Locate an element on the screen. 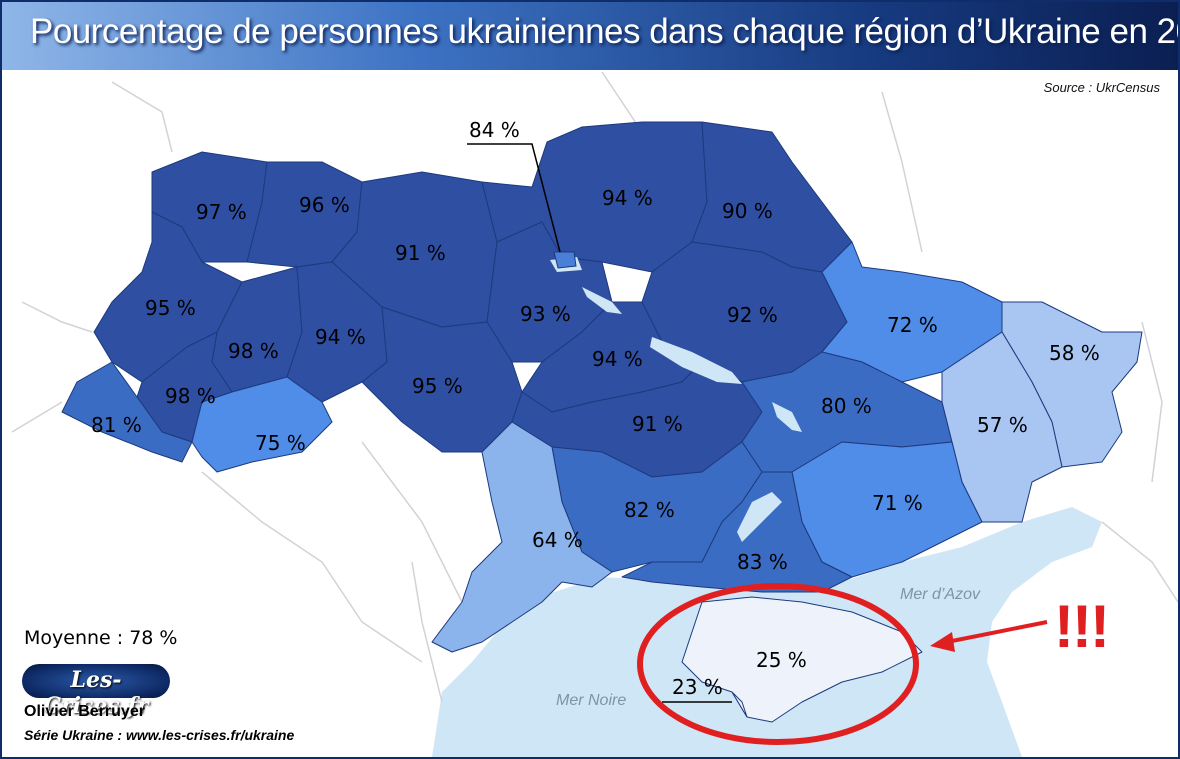 The image size is (1180, 759). label-rivne: 96 % is located at coordinates (324, 205).